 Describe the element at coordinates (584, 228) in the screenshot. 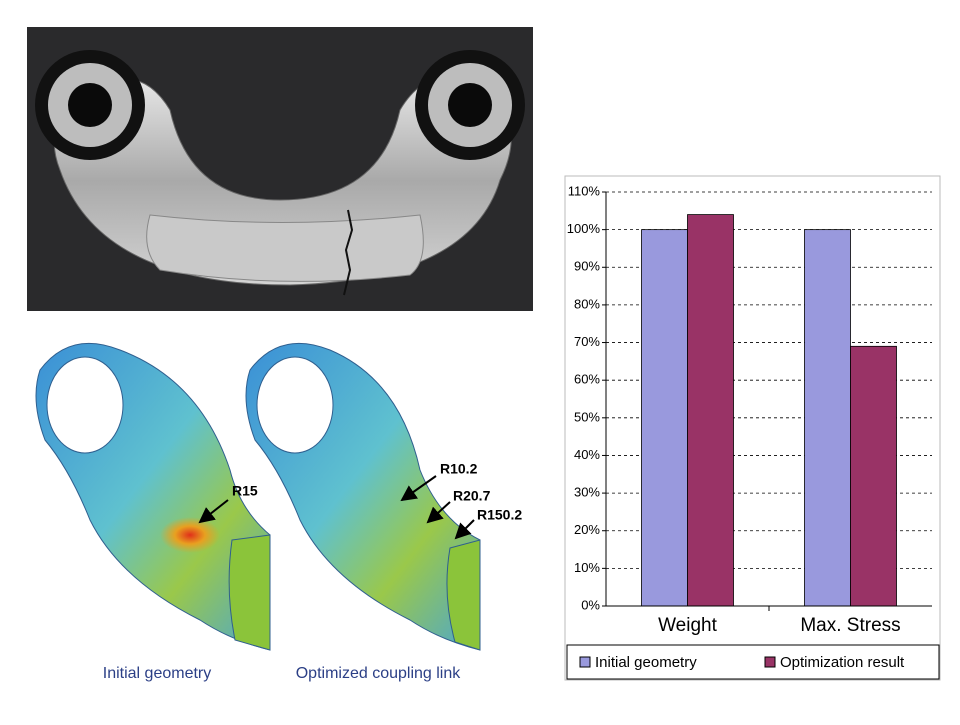

I see `y-tick-label: 100%` at that location.